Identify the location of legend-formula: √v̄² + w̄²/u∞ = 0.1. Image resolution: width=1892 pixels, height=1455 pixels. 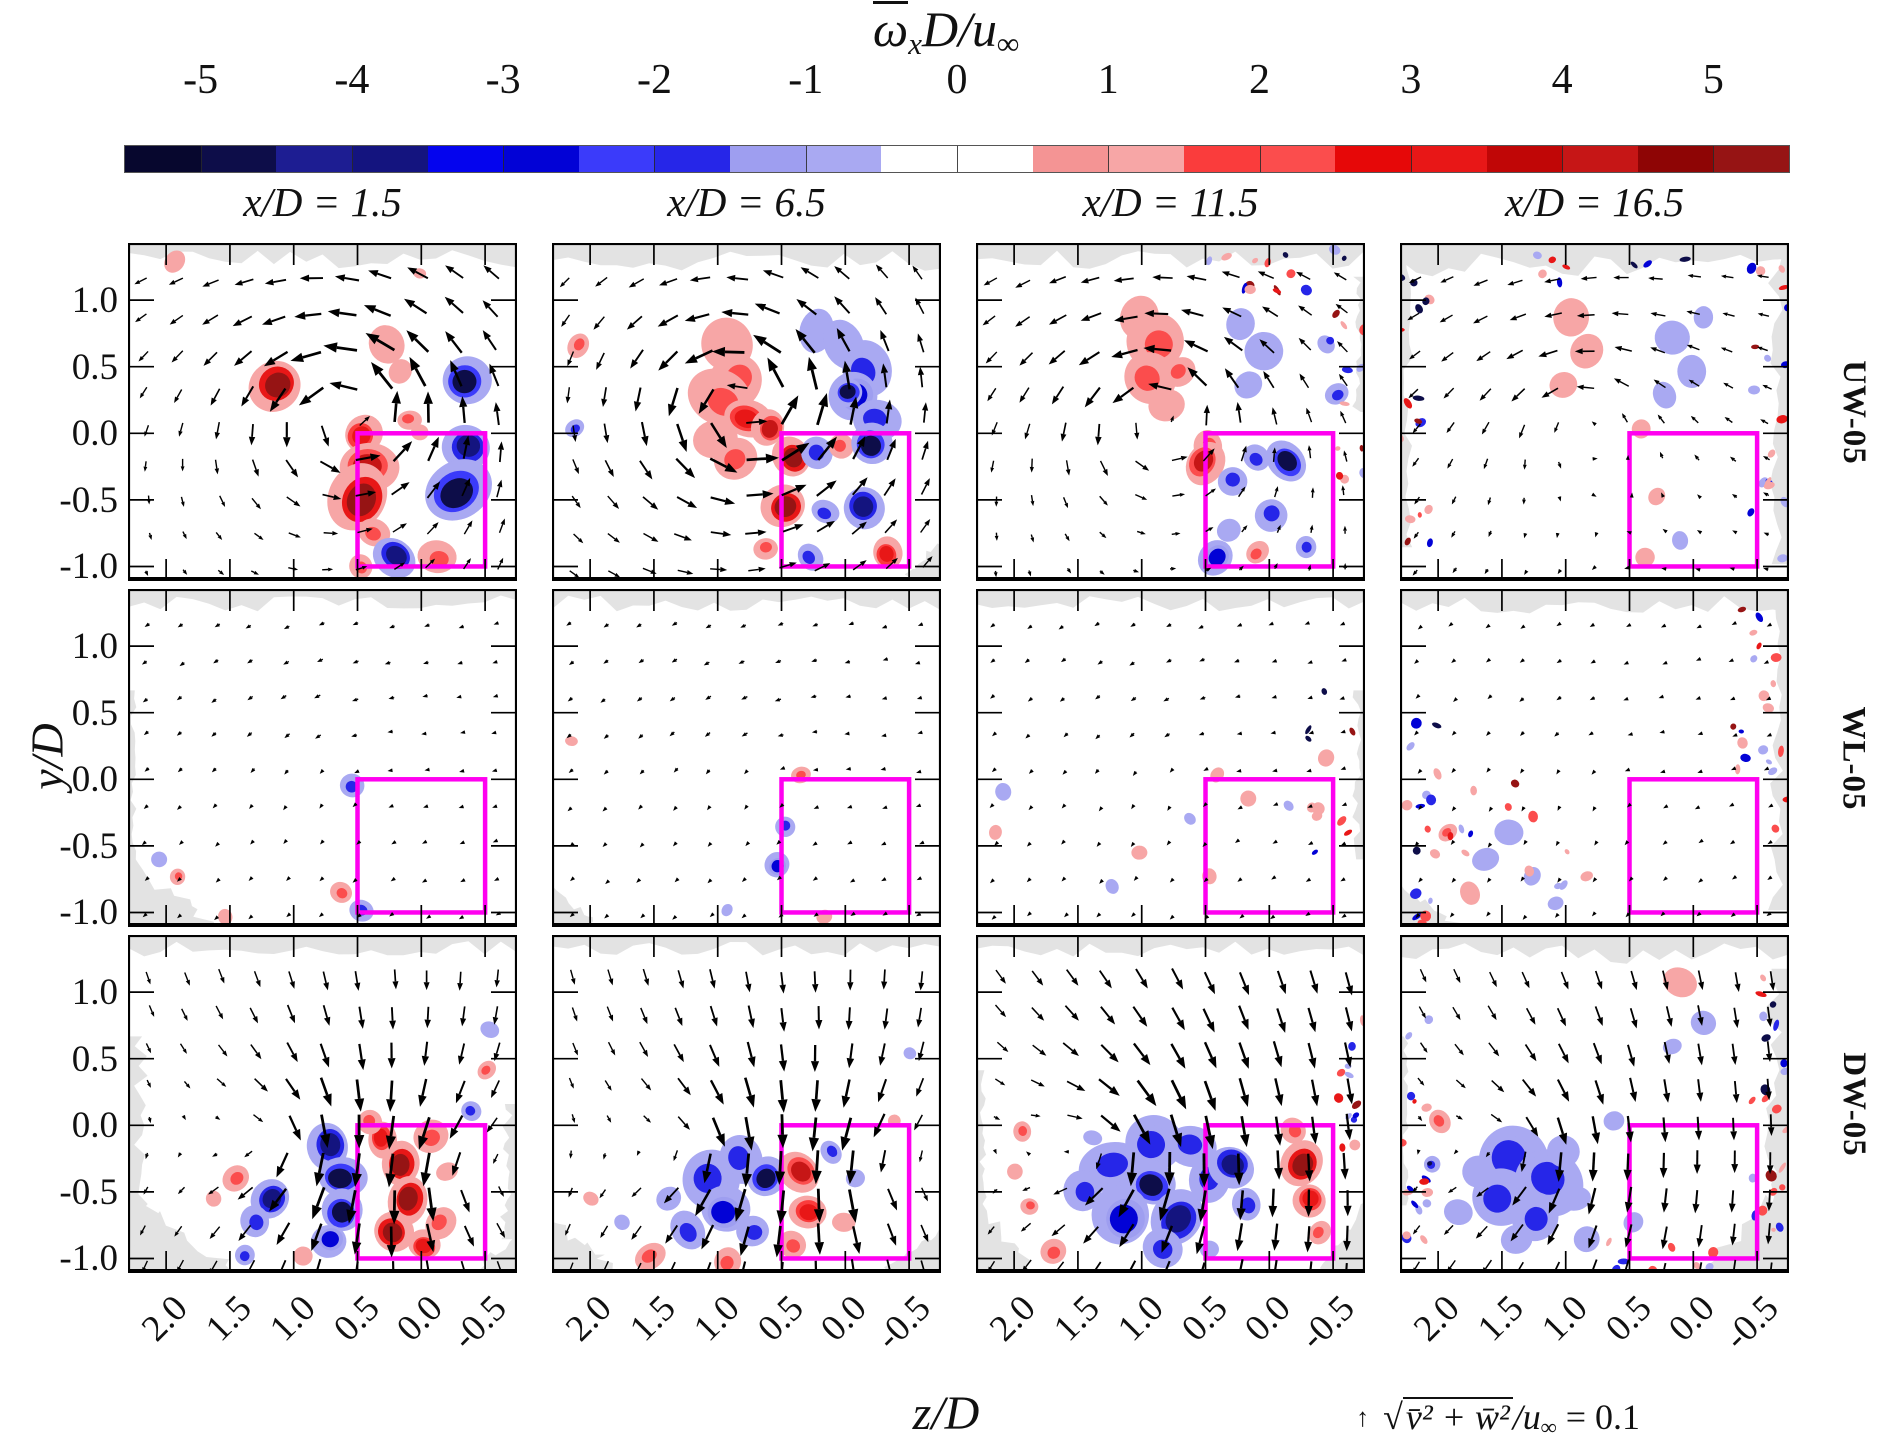
(1511, 1418).